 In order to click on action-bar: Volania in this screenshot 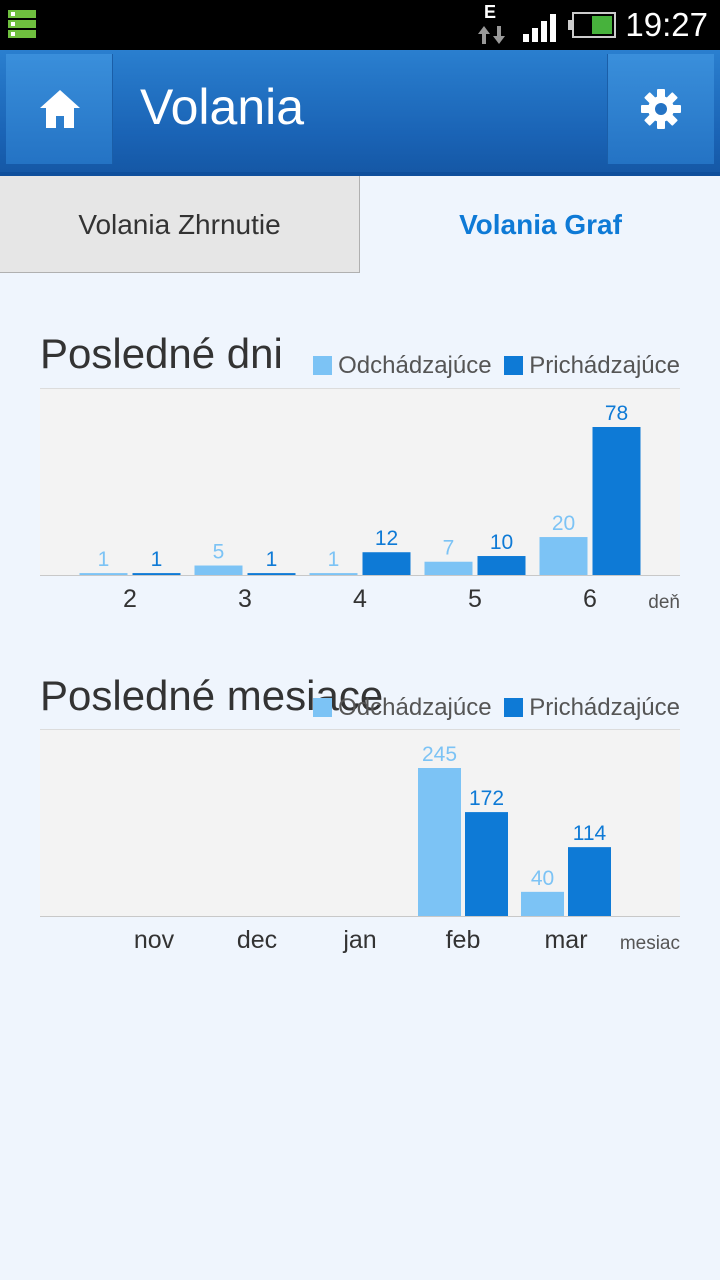, I will do `click(360, 113)`.